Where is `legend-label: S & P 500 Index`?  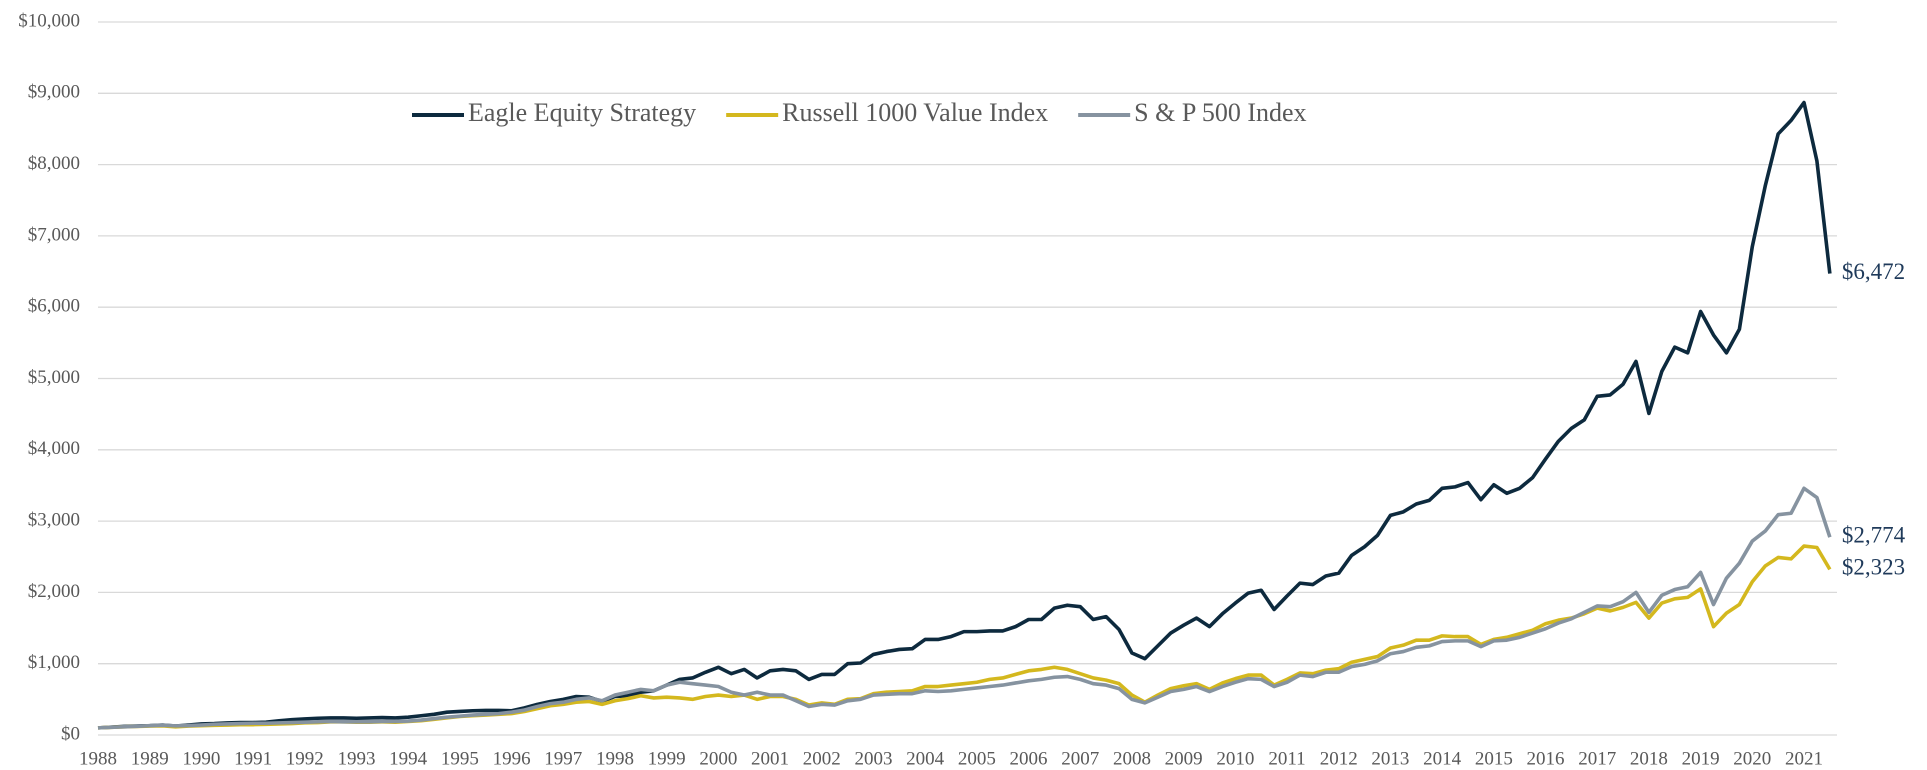
legend-label: S & P 500 Index is located at coordinates (1220, 112).